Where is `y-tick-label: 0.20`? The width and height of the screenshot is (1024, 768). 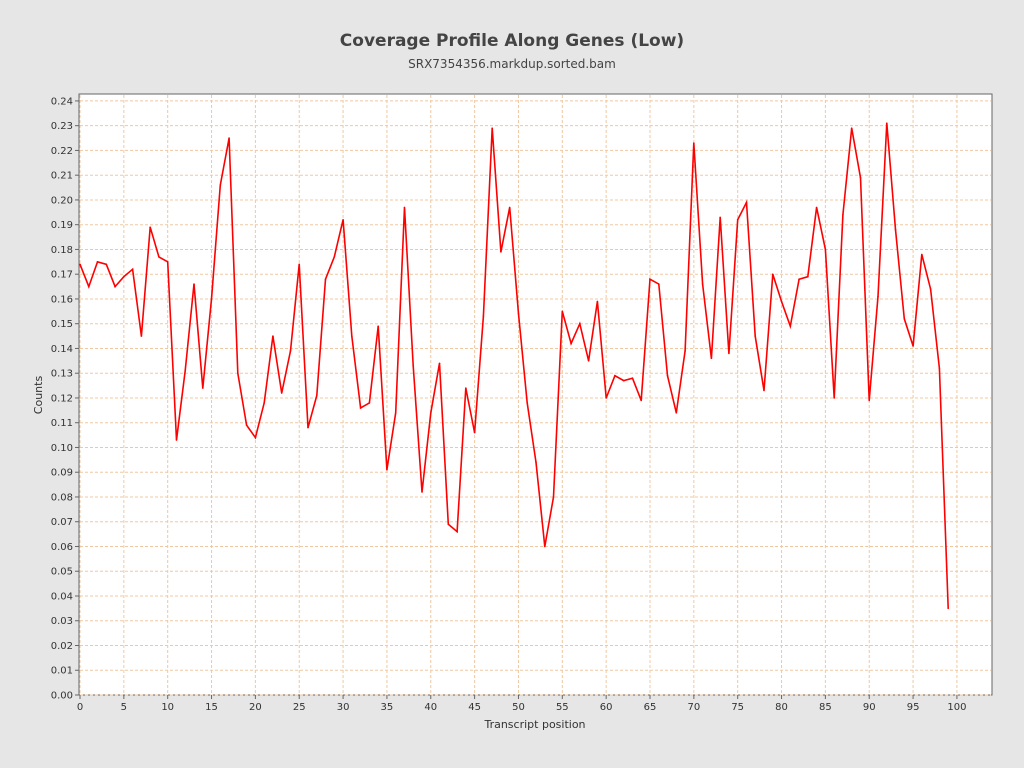
y-tick-label: 0.20 is located at coordinates (62, 200).